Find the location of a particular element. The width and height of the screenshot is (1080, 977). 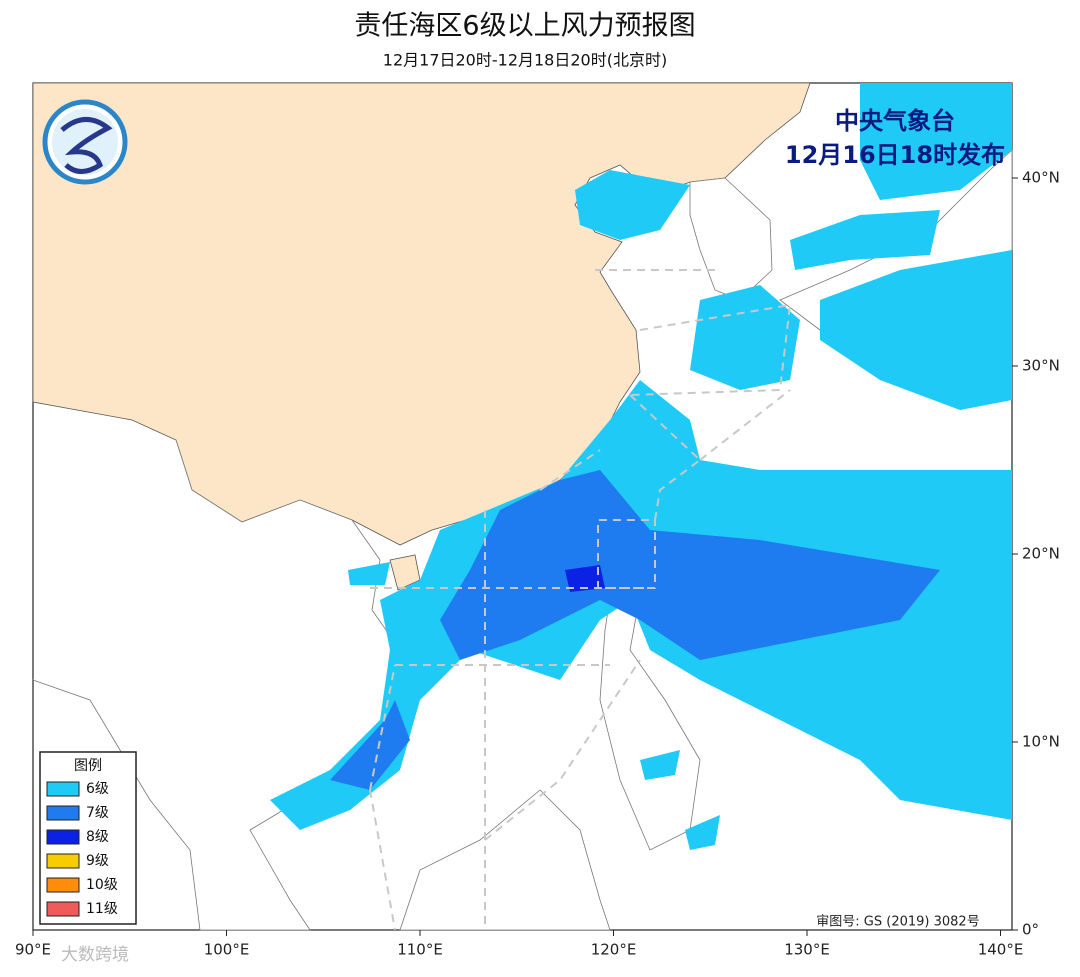

lat-label: 40°N is located at coordinates (1041, 178).